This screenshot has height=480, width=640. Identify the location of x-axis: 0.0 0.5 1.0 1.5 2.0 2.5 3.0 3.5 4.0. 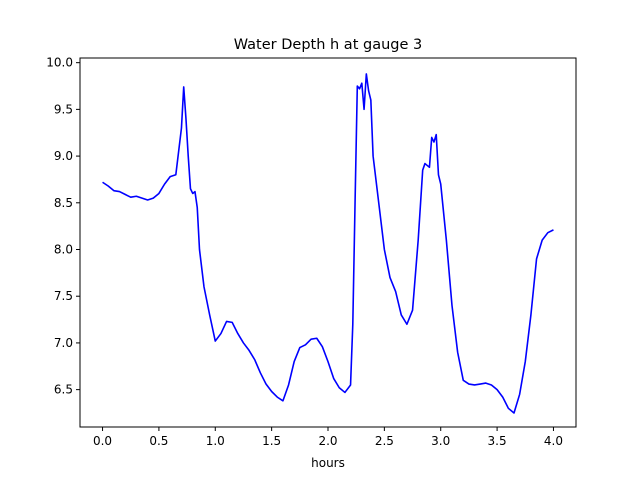
(328, 437).